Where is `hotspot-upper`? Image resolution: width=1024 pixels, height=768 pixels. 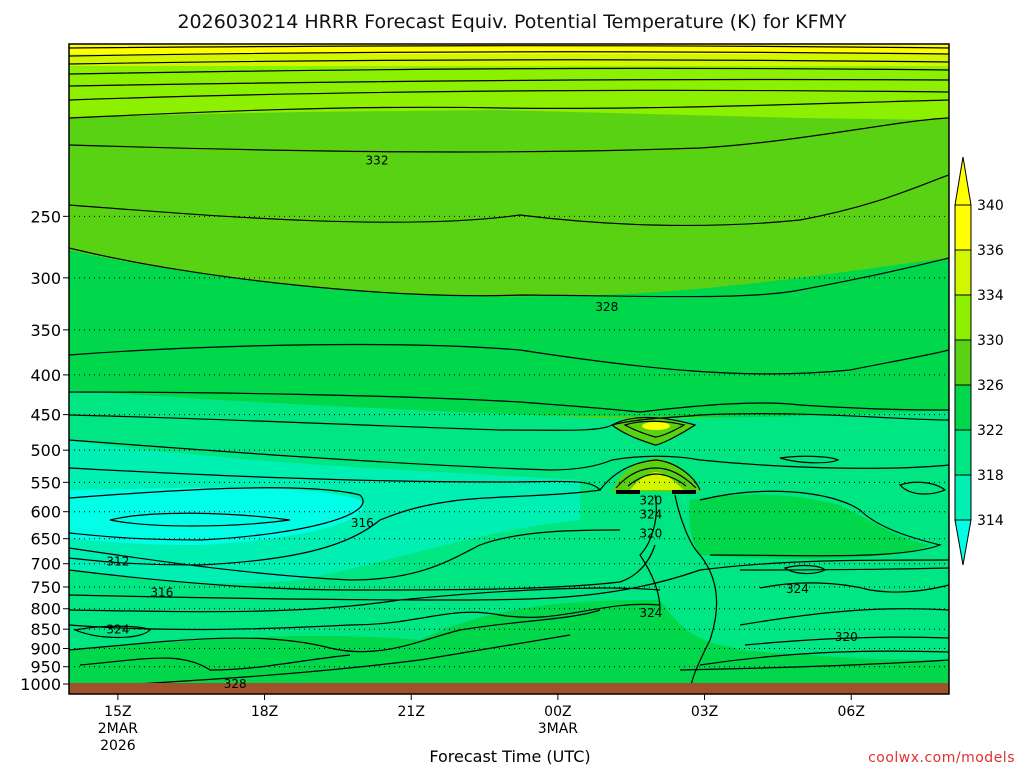 hotspot-upper is located at coordinates (653, 431).